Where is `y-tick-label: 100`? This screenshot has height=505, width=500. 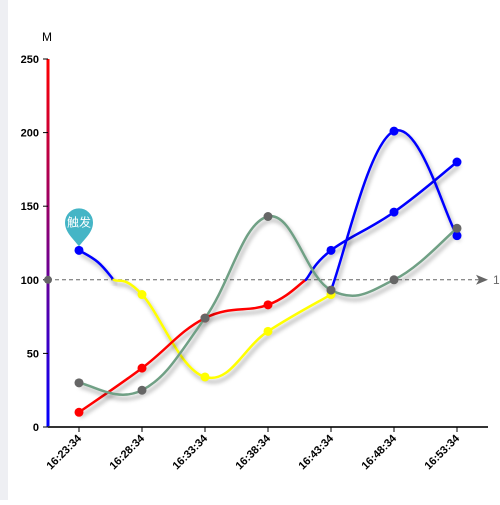
y-tick-label: 100 is located at coordinates (30, 281).